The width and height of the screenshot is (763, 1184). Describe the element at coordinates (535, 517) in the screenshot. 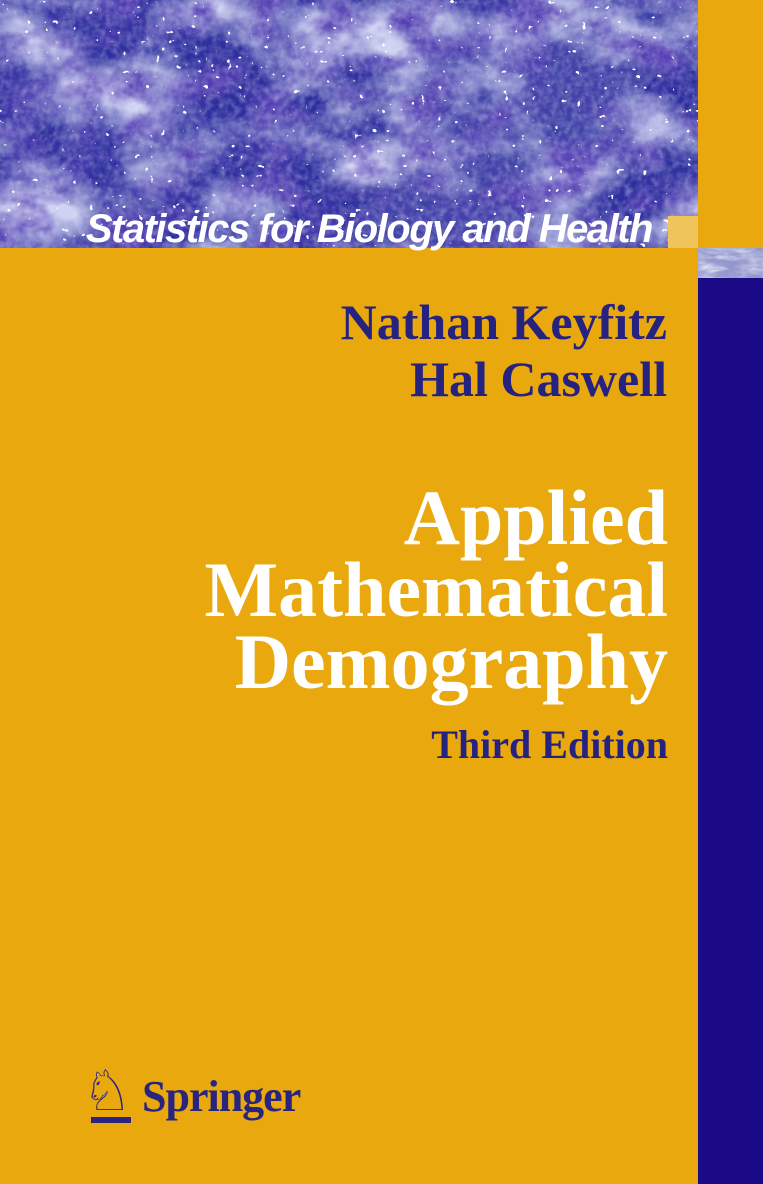

I see `title-line: Applied` at that location.